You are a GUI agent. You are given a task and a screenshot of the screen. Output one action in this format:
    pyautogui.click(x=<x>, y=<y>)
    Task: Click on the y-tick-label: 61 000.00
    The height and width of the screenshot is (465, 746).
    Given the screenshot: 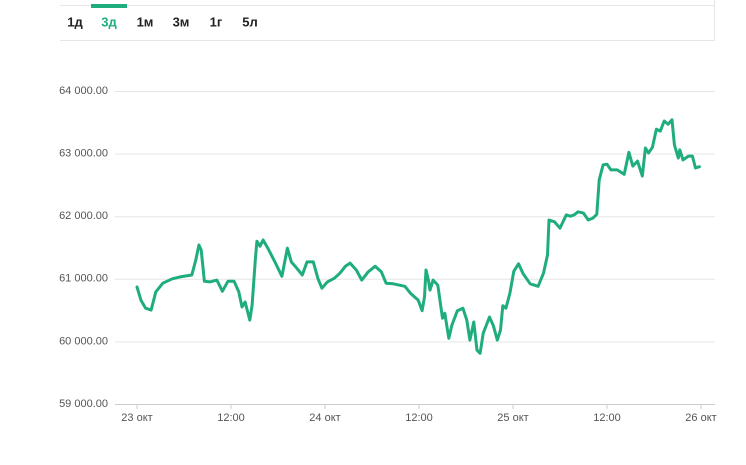 What is the action you would take?
    pyautogui.click(x=83, y=279)
    